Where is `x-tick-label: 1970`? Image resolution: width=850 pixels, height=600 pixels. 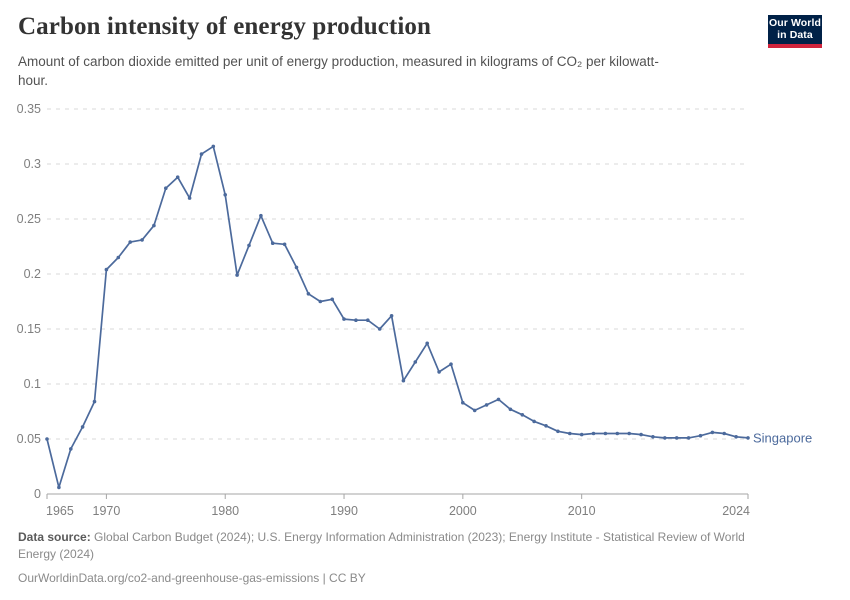 x-tick-label: 1970 is located at coordinates (107, 511).